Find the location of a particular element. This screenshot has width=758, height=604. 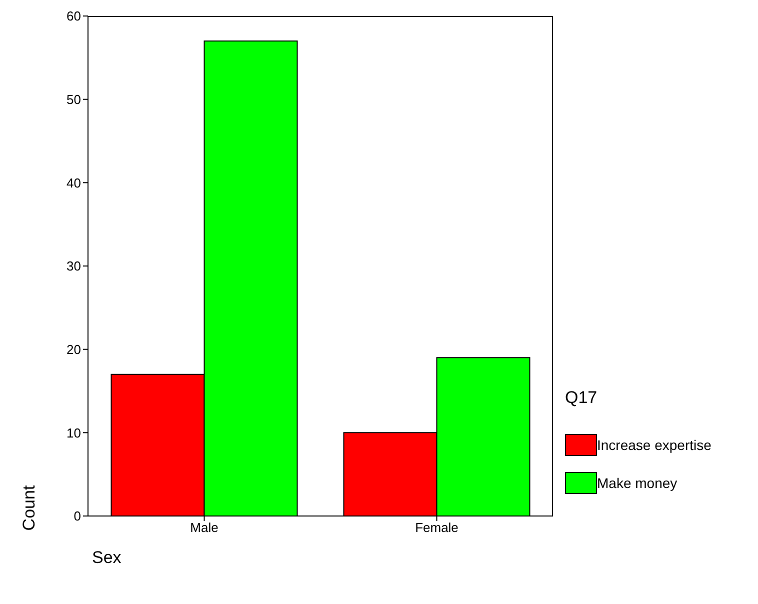

x-tick-label: Male is located at coordinates (204, 528).